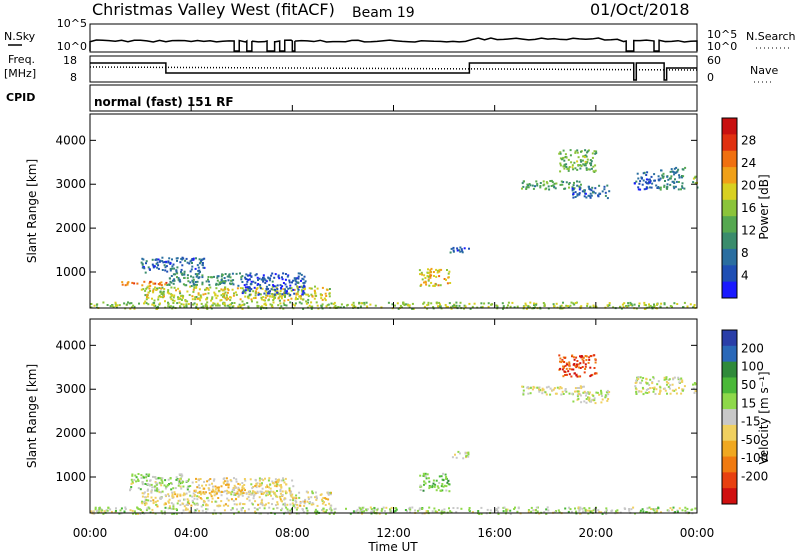  I want to click on colorbar-tick: -50, so click(751, 440).